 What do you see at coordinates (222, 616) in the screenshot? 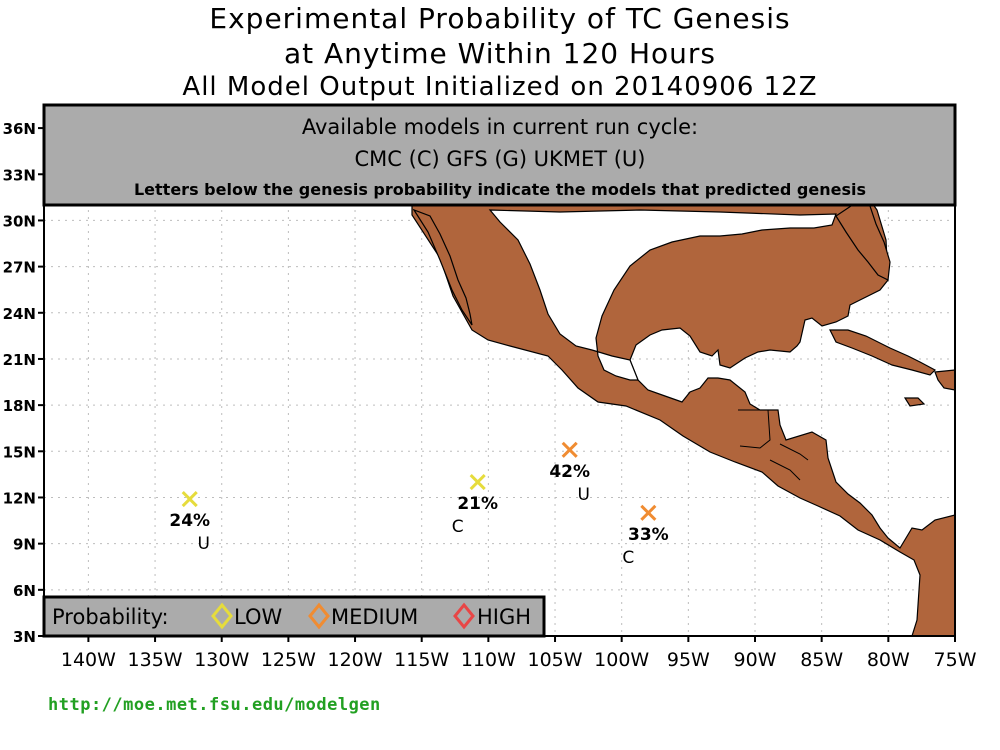
I see `legend-low-diamond-icon` at bounding box center [222, 616].